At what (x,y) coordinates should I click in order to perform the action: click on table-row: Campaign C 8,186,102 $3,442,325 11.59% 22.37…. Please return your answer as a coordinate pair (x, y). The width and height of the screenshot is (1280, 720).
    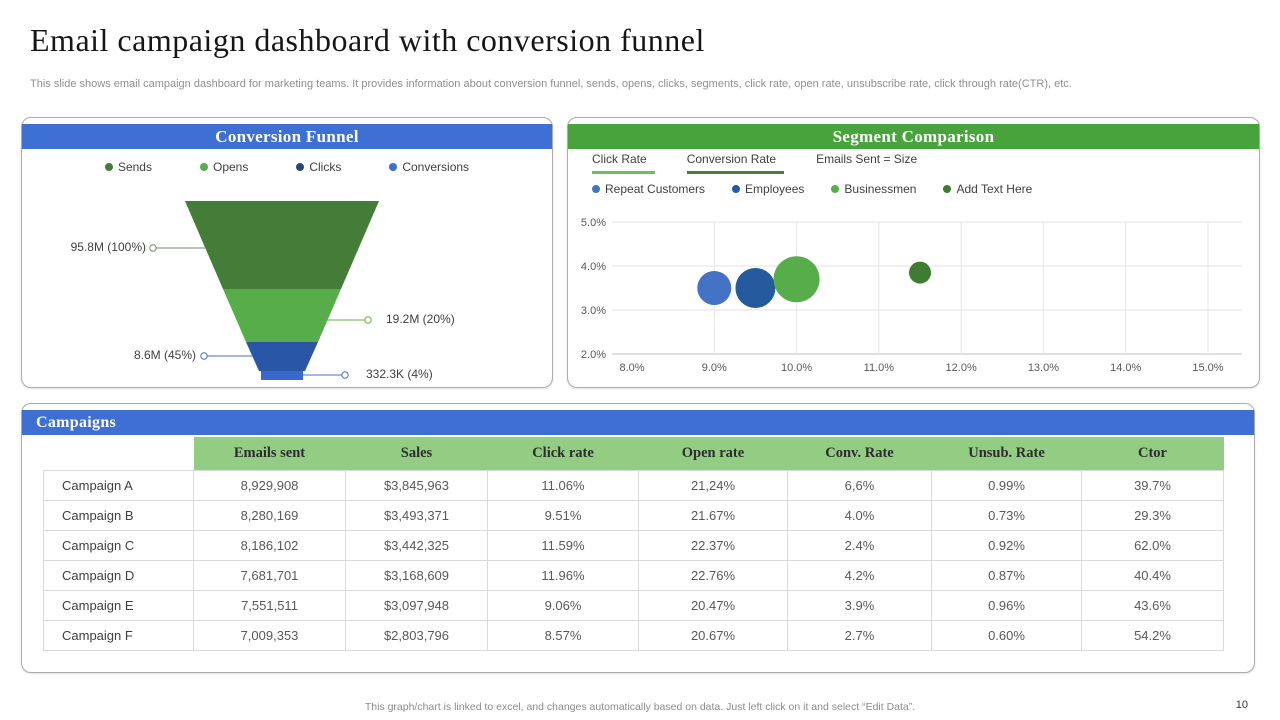
    Looking at the image, I should click on (633, 545).